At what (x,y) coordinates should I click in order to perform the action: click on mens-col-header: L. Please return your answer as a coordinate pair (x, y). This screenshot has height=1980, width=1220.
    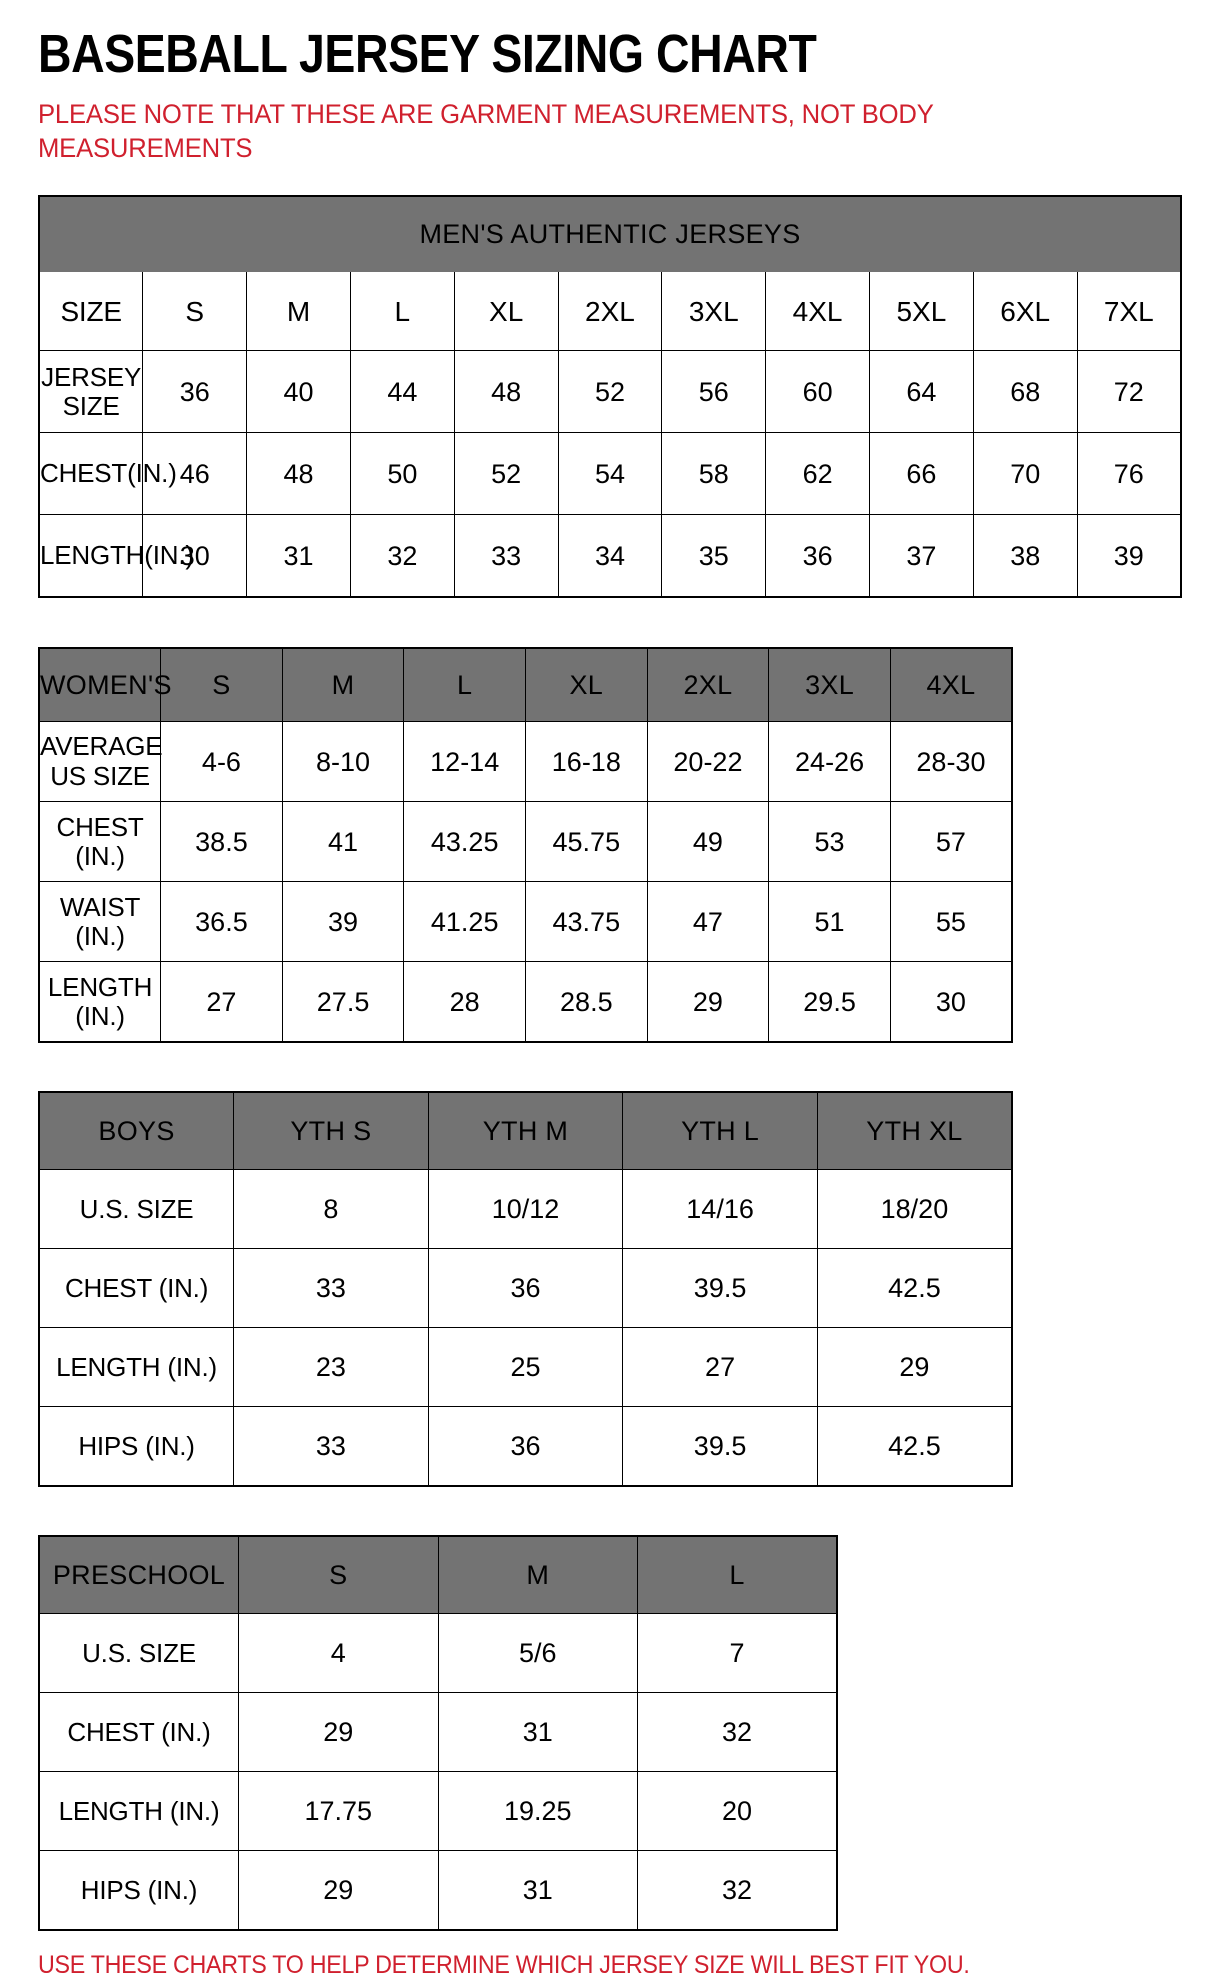
    Looking at the image, I should click on (402, 311).